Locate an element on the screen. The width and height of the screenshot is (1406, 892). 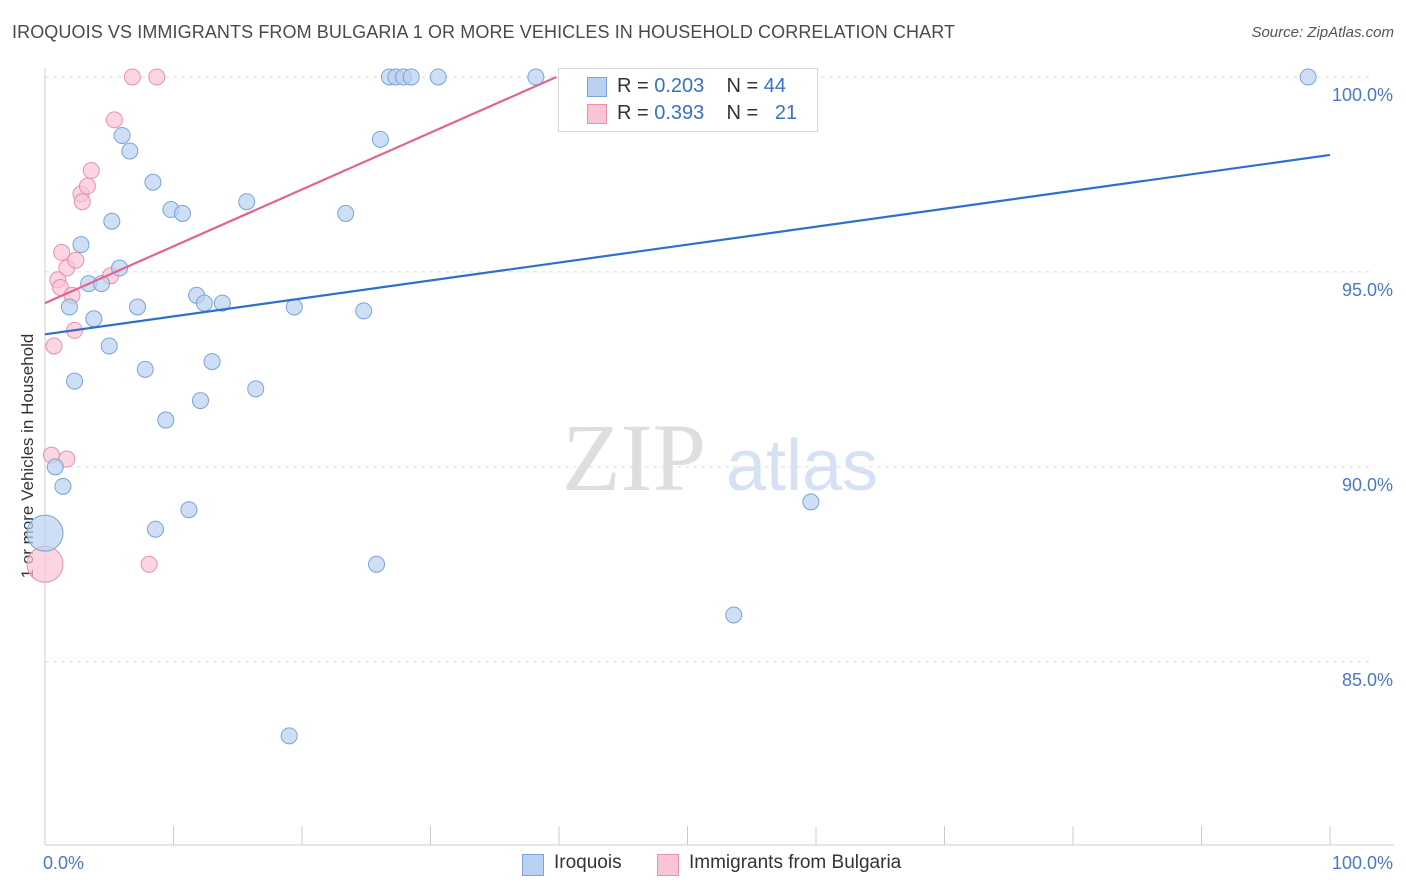
x-tick-label-max: 100.0% is located at coordinates (1362, 863).